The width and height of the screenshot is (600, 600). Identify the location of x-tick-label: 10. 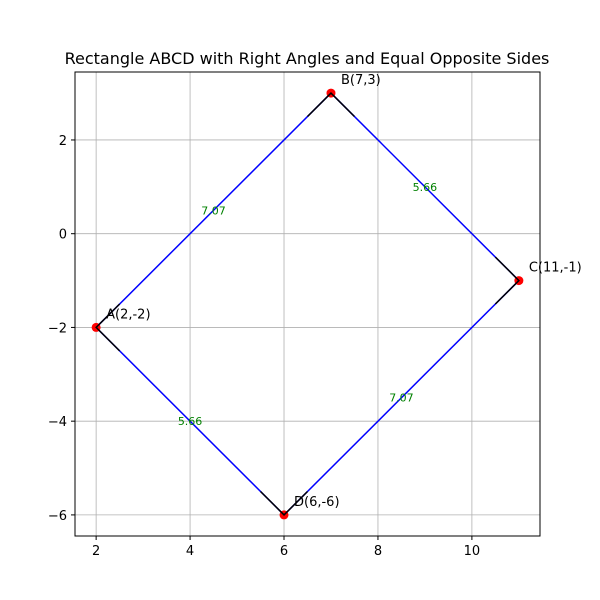
(472, 551).